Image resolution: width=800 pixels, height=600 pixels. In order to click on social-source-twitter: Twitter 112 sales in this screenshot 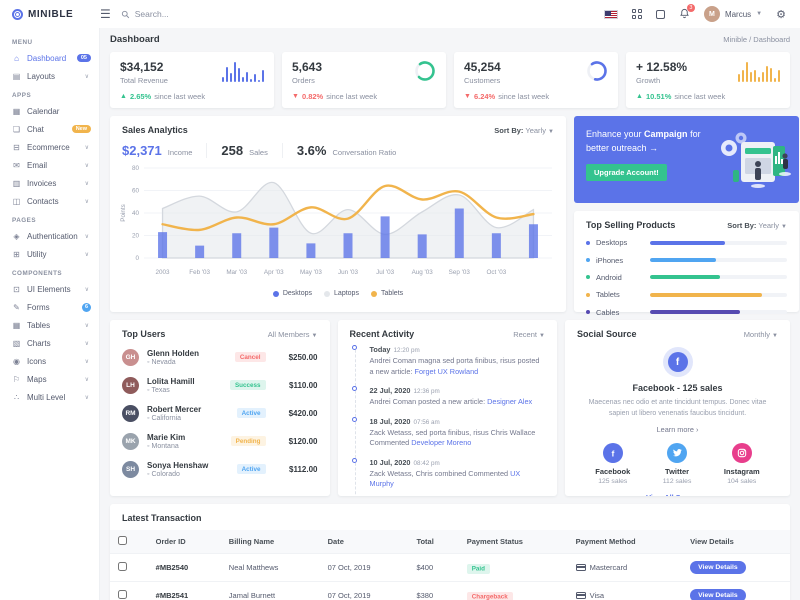, I will do `click(677, 464)`.